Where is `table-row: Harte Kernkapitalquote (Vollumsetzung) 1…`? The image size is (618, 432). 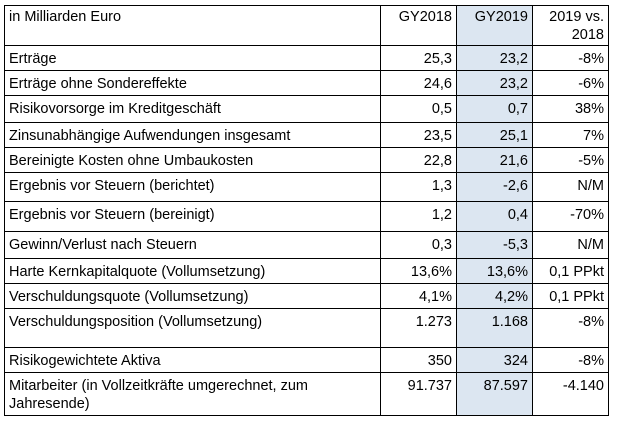
table-row: Harte Kernkapitalquote (Vollumsetzung) 1… is located at coordinates (306, 271).